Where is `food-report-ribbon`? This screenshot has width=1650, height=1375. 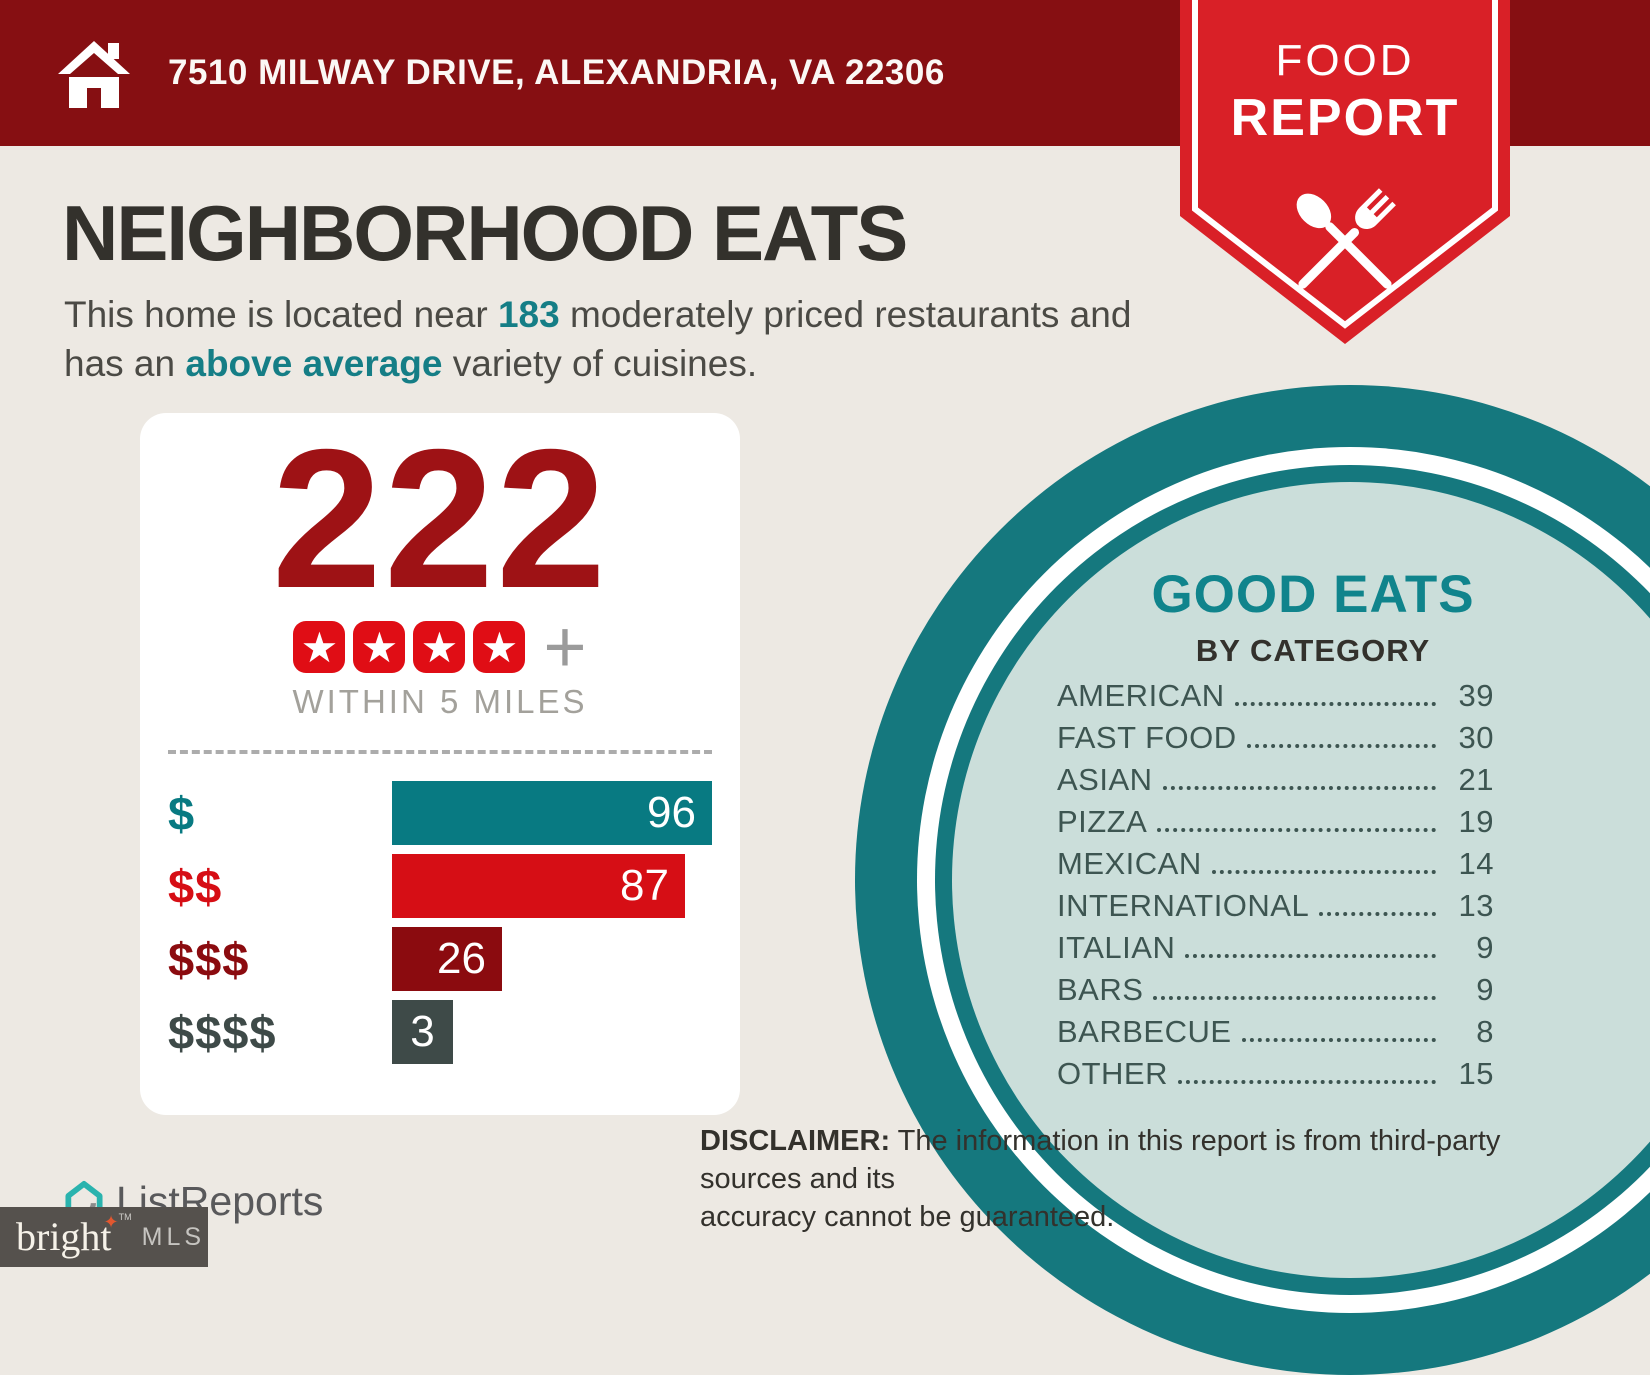 food-report-ribbon is located at coordinates (1345, 177).